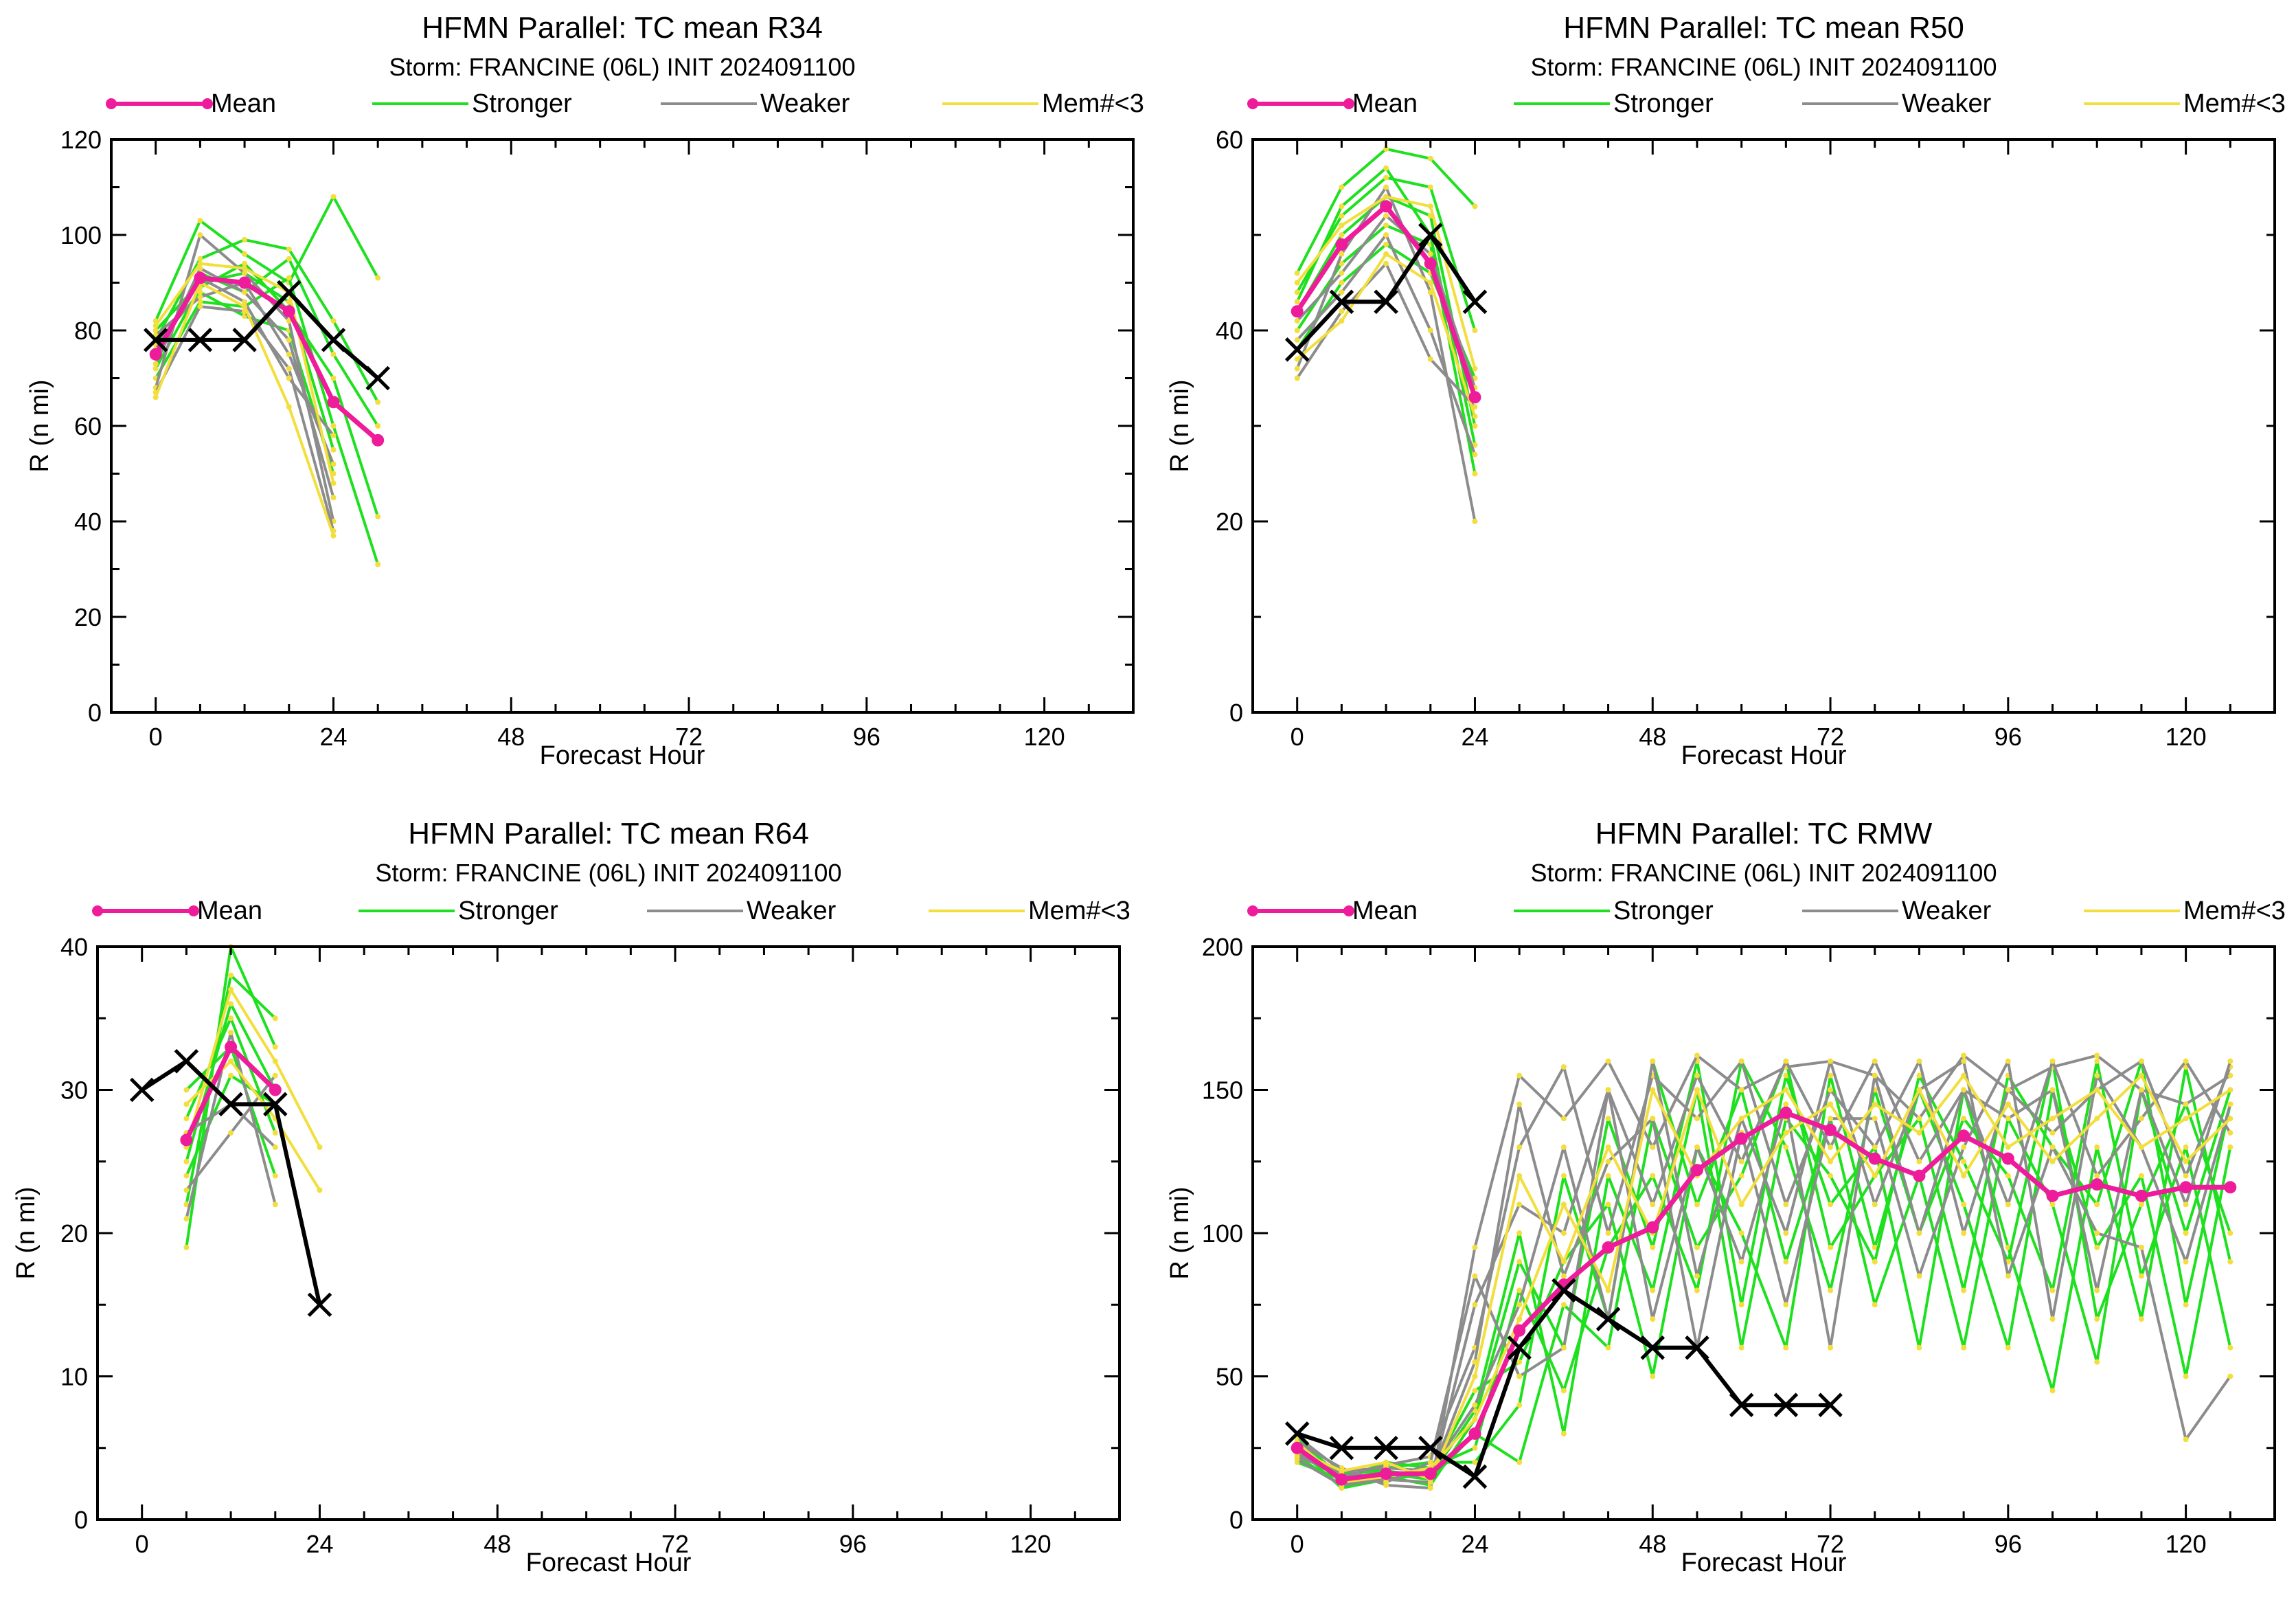 The image size is (2296, 1613). Describe the element at coordinates (1763, 1296) in the screenshot. I see `mean-line` at that location.